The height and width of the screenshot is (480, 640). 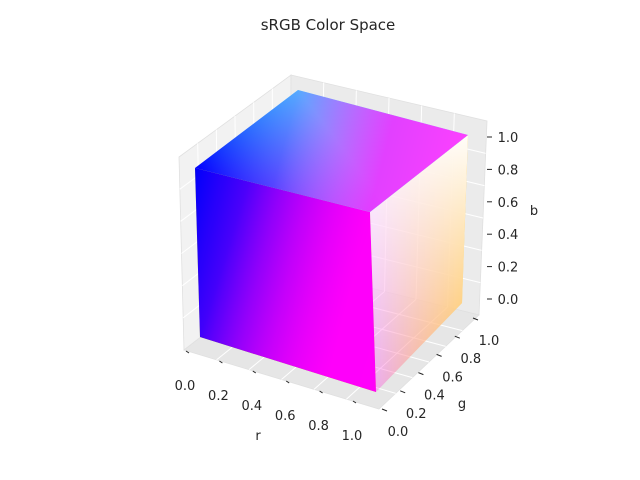 What do you see at coordinates (534, 211) in the screenshot?
I see `z-axis-label: b` at bounding box center [534, 211].